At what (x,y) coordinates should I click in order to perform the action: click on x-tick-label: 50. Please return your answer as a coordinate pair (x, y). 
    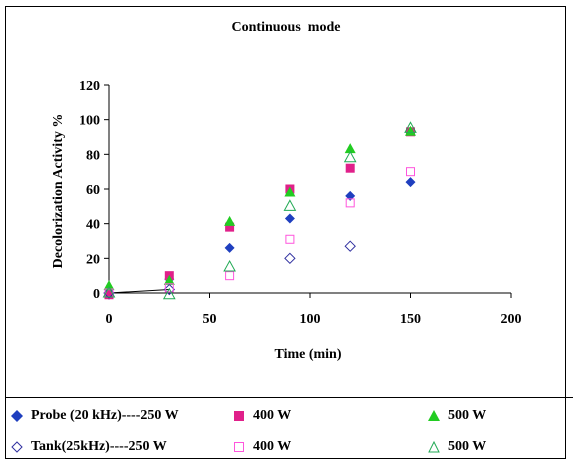
    Looking at the image, I should click on (210, 319).